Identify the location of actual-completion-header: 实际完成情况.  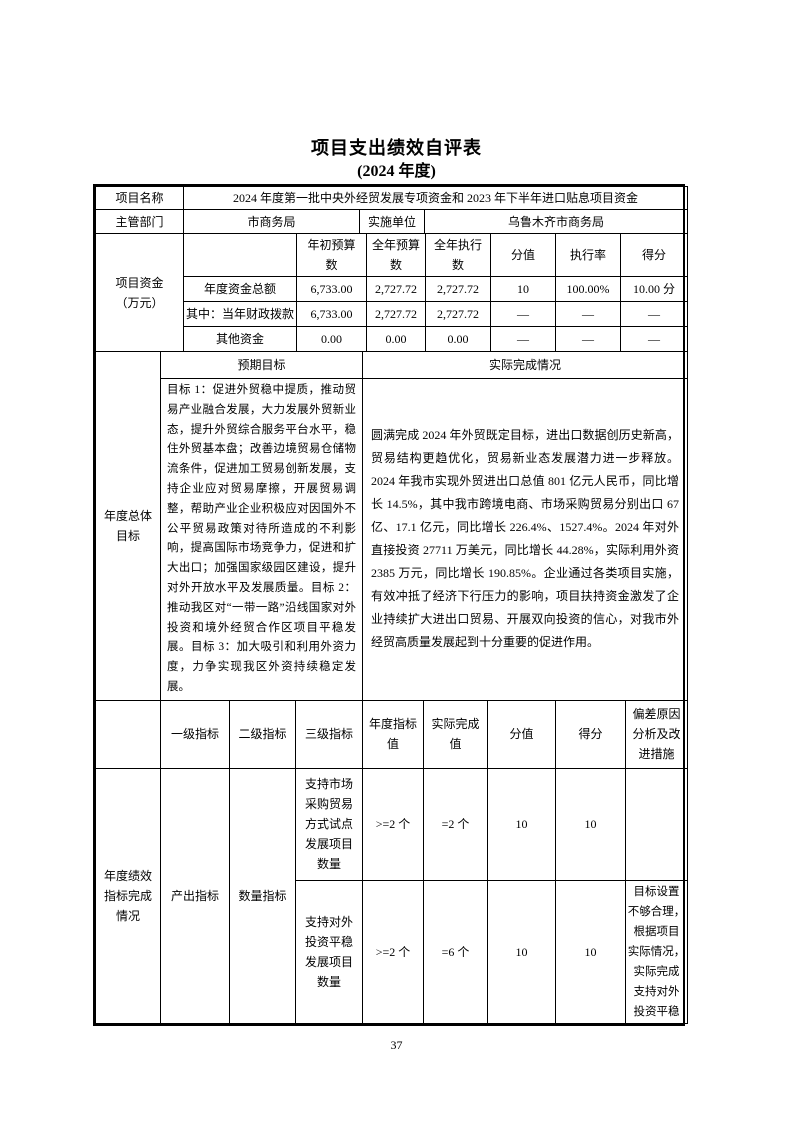
(525, 365).